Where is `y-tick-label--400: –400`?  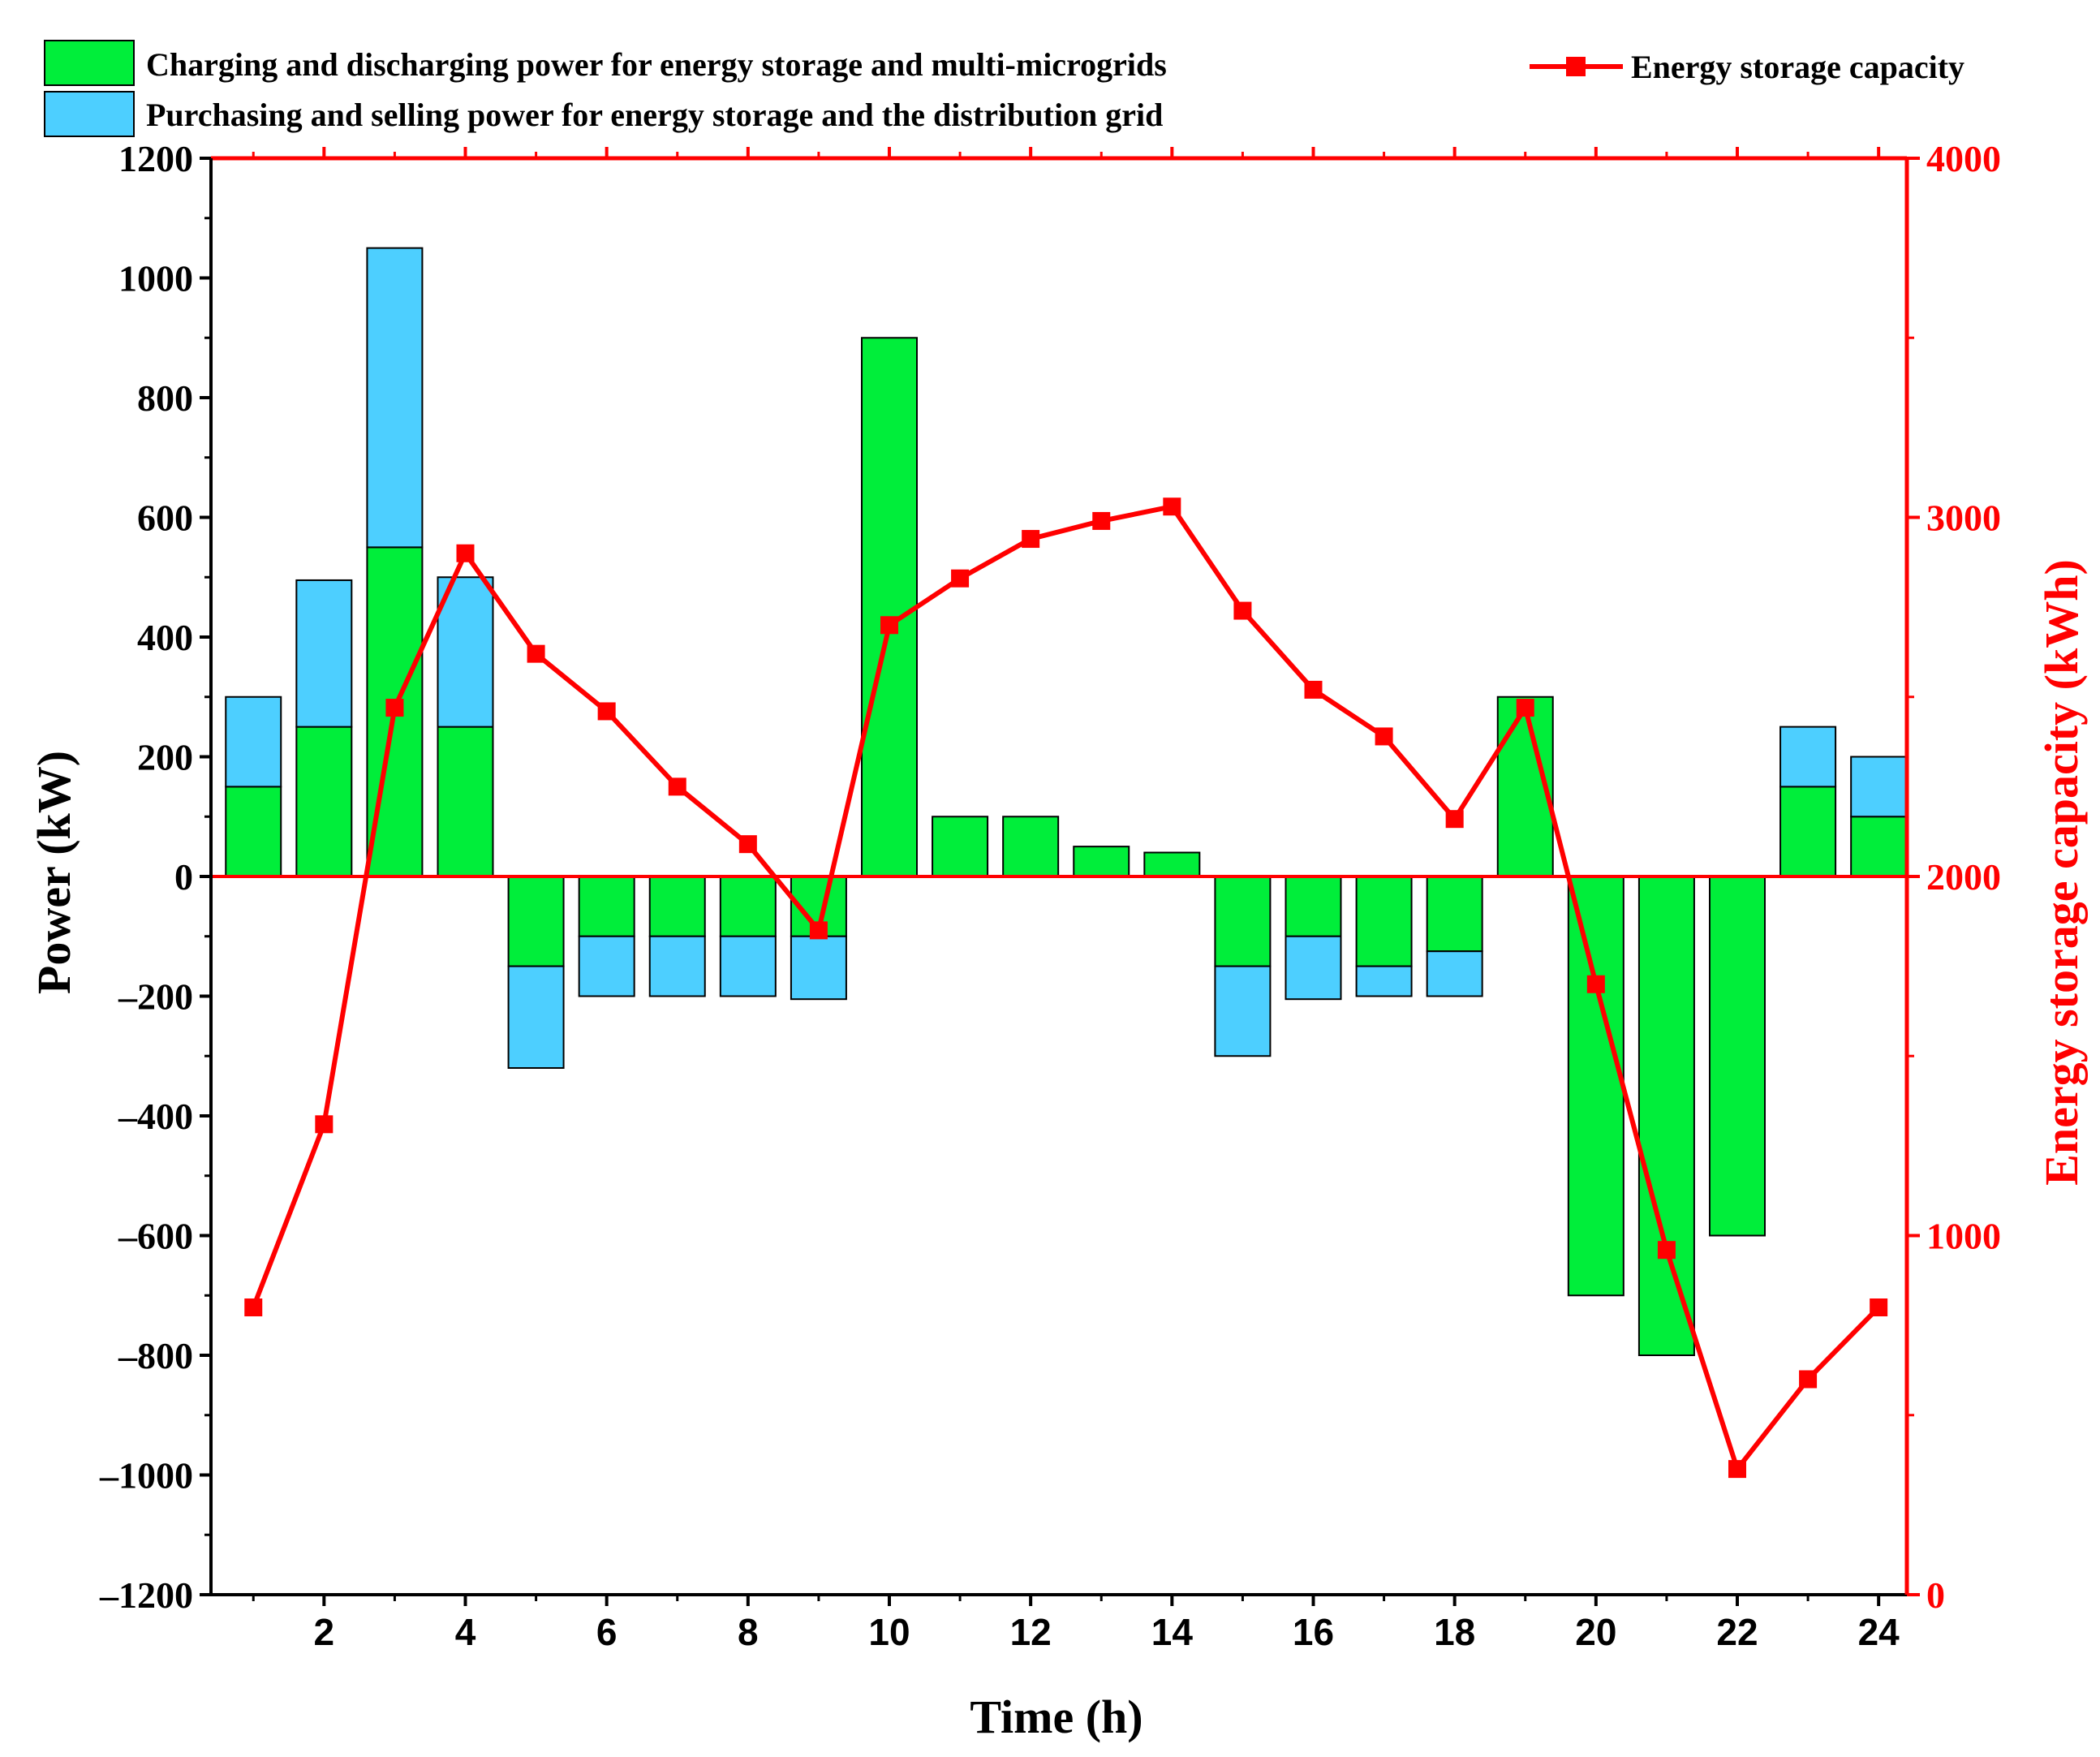 y-tick-label--400: –400 is located at coordinates (155, 1116).